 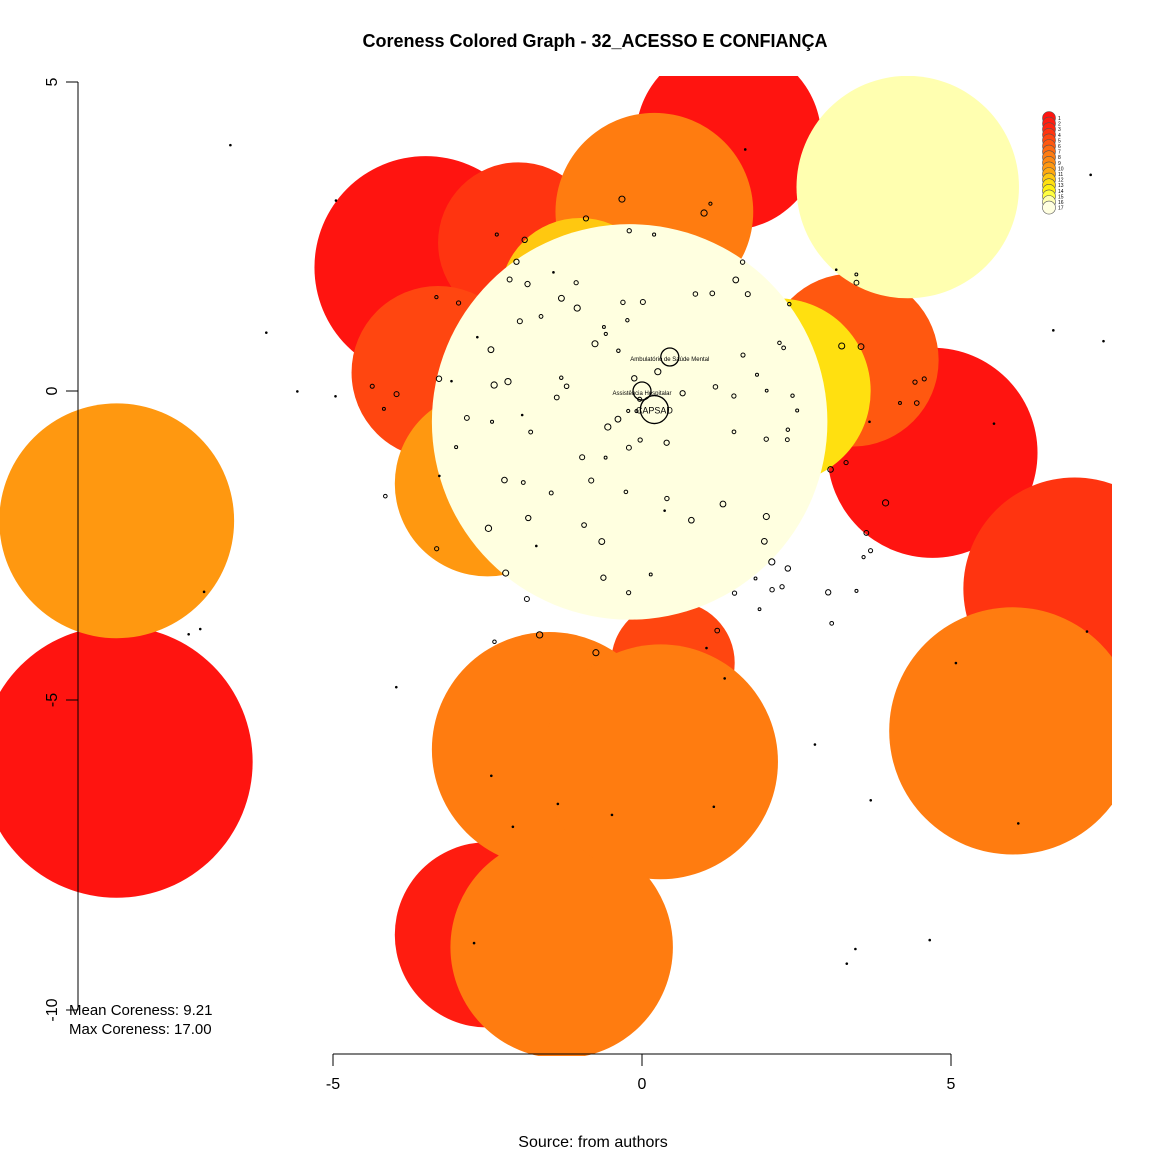 I want to click on legend-label: 8, so click(x=1059, y=158).